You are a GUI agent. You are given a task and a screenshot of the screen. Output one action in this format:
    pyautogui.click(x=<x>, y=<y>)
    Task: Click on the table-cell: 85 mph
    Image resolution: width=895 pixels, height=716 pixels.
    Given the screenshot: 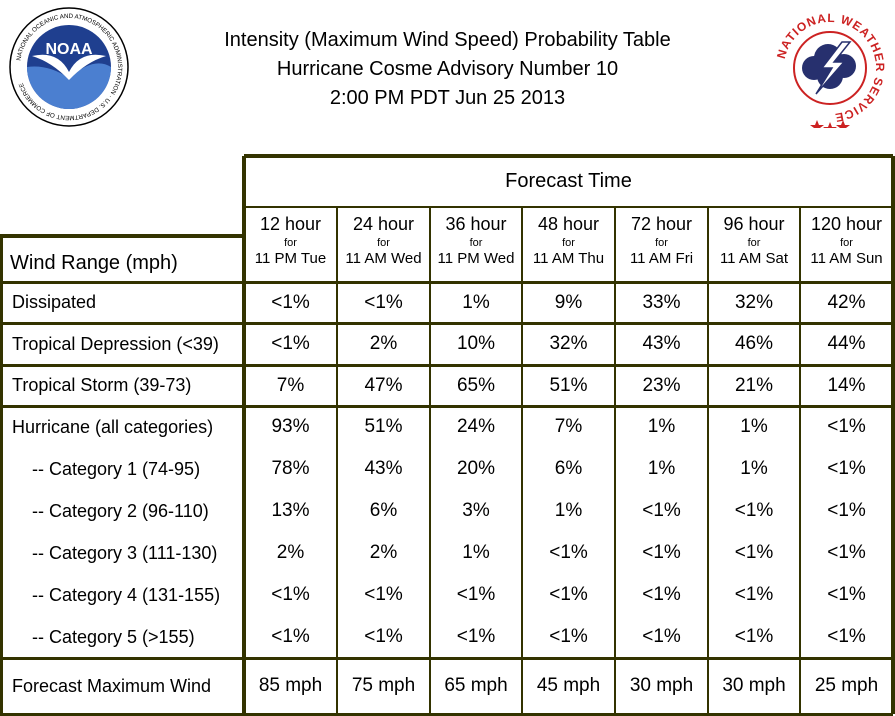 What is the action you would take?
    pyautogui.click(x=290, y=685)
    